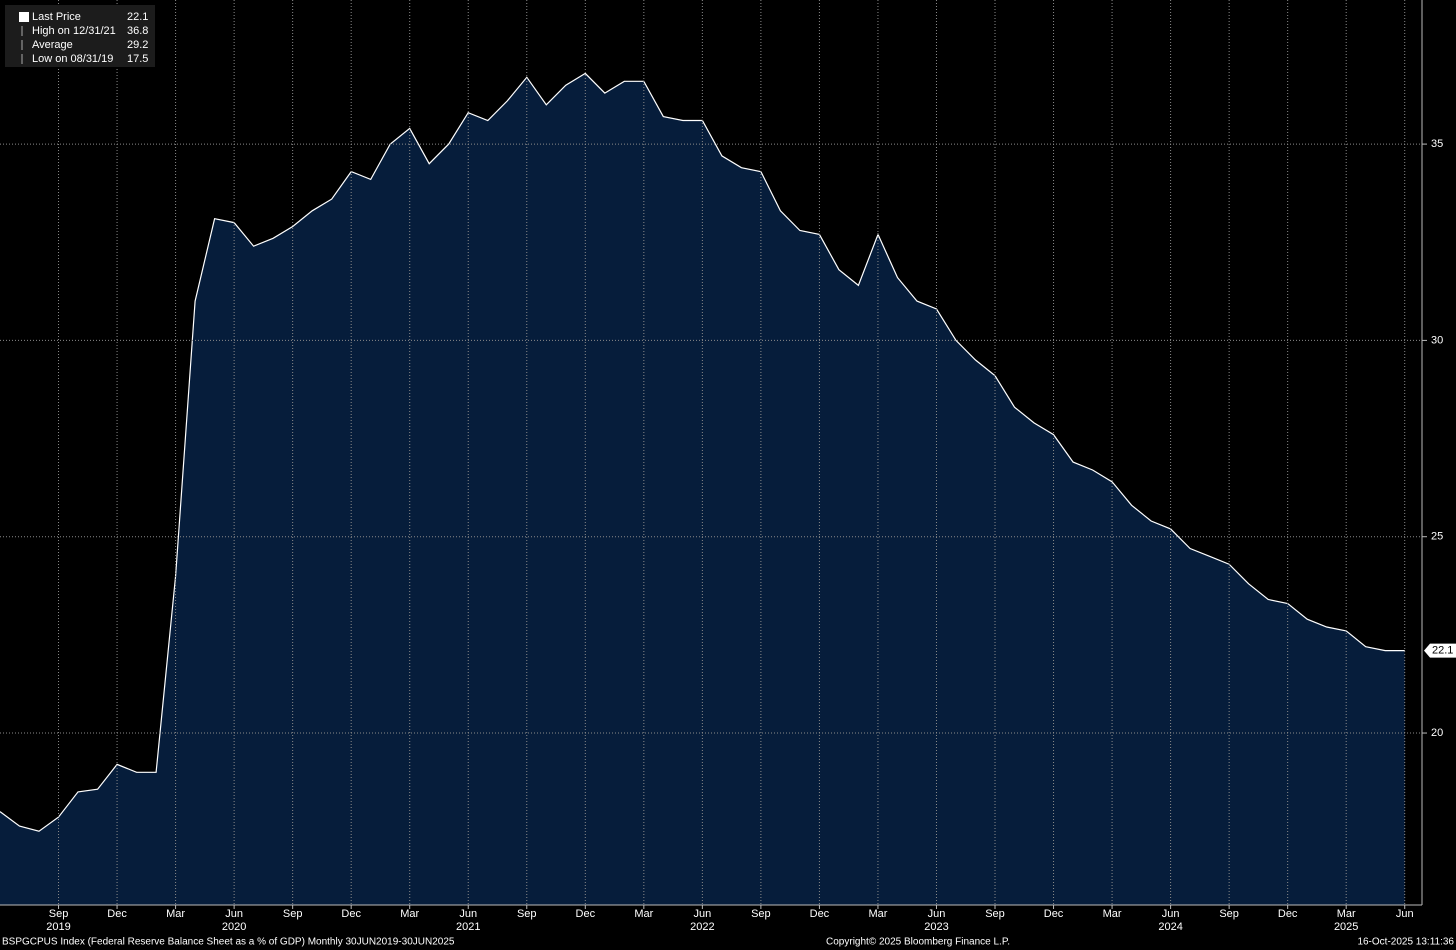 The height and width of the screenshot is (950, 1456). What do you see at coordinates (24, 17) in the screenshot?
I see `legend-swatch` at bounding box center [24, 17].